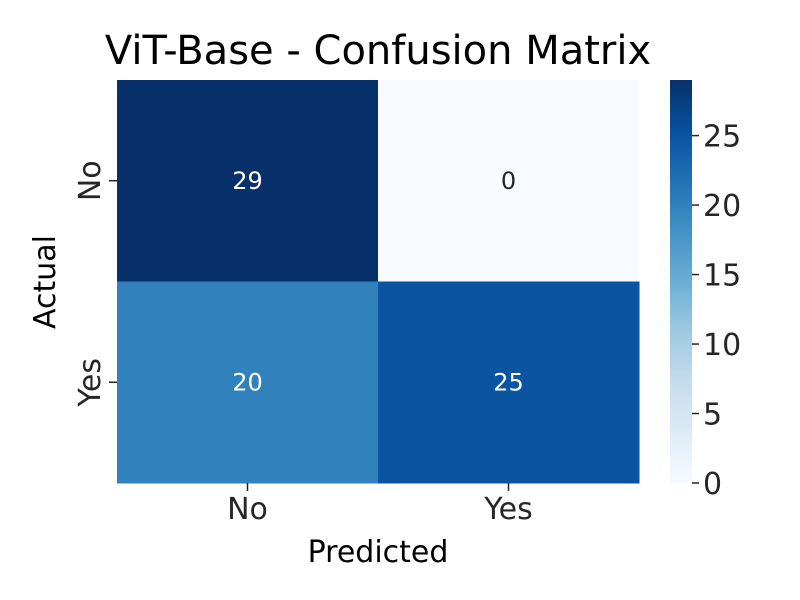 This screenshot has height=600, width=800. I want to click on cell-value-label: 29, so click(247, 181).